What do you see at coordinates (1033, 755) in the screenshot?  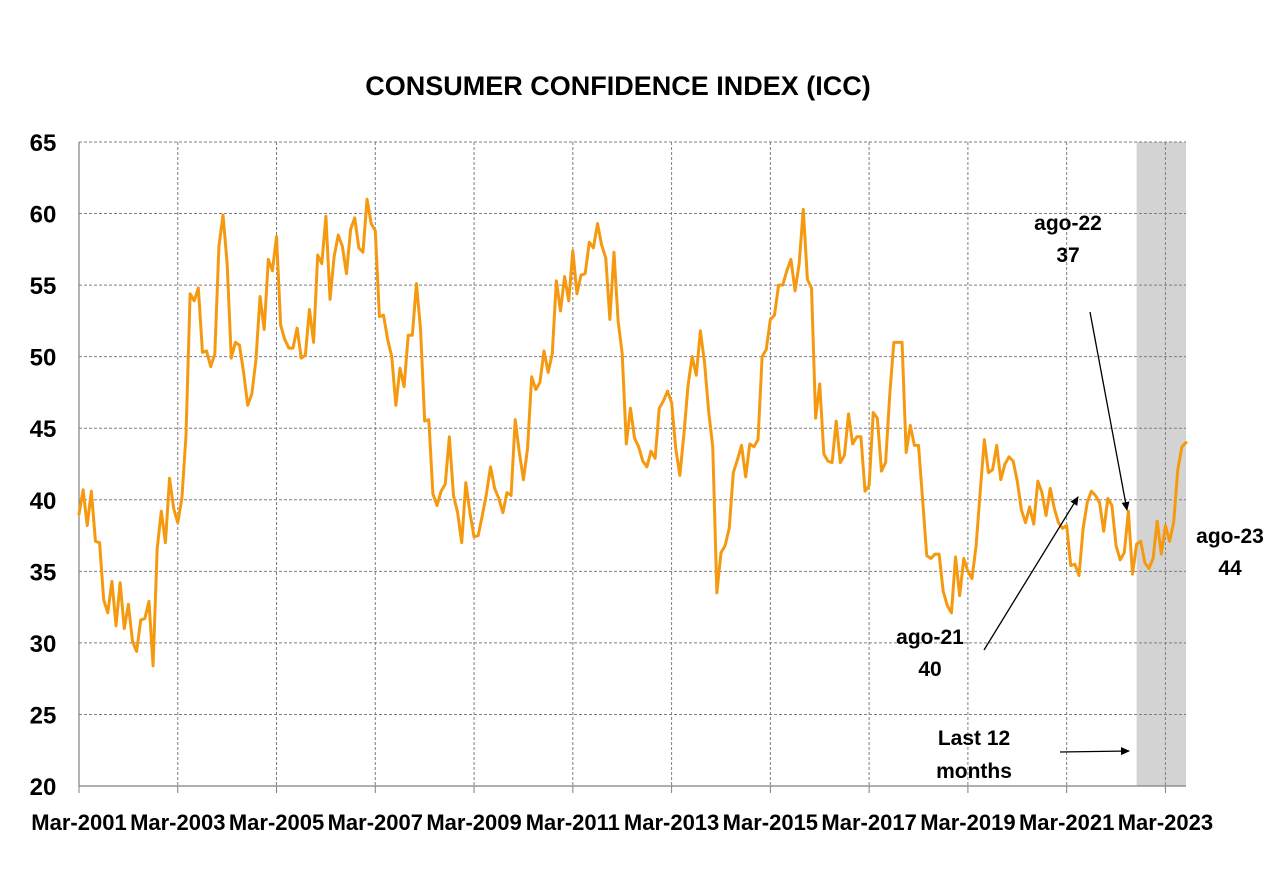 I see `annotation-last-12-months: Last 12 months` at bounding box center [1033, 755].